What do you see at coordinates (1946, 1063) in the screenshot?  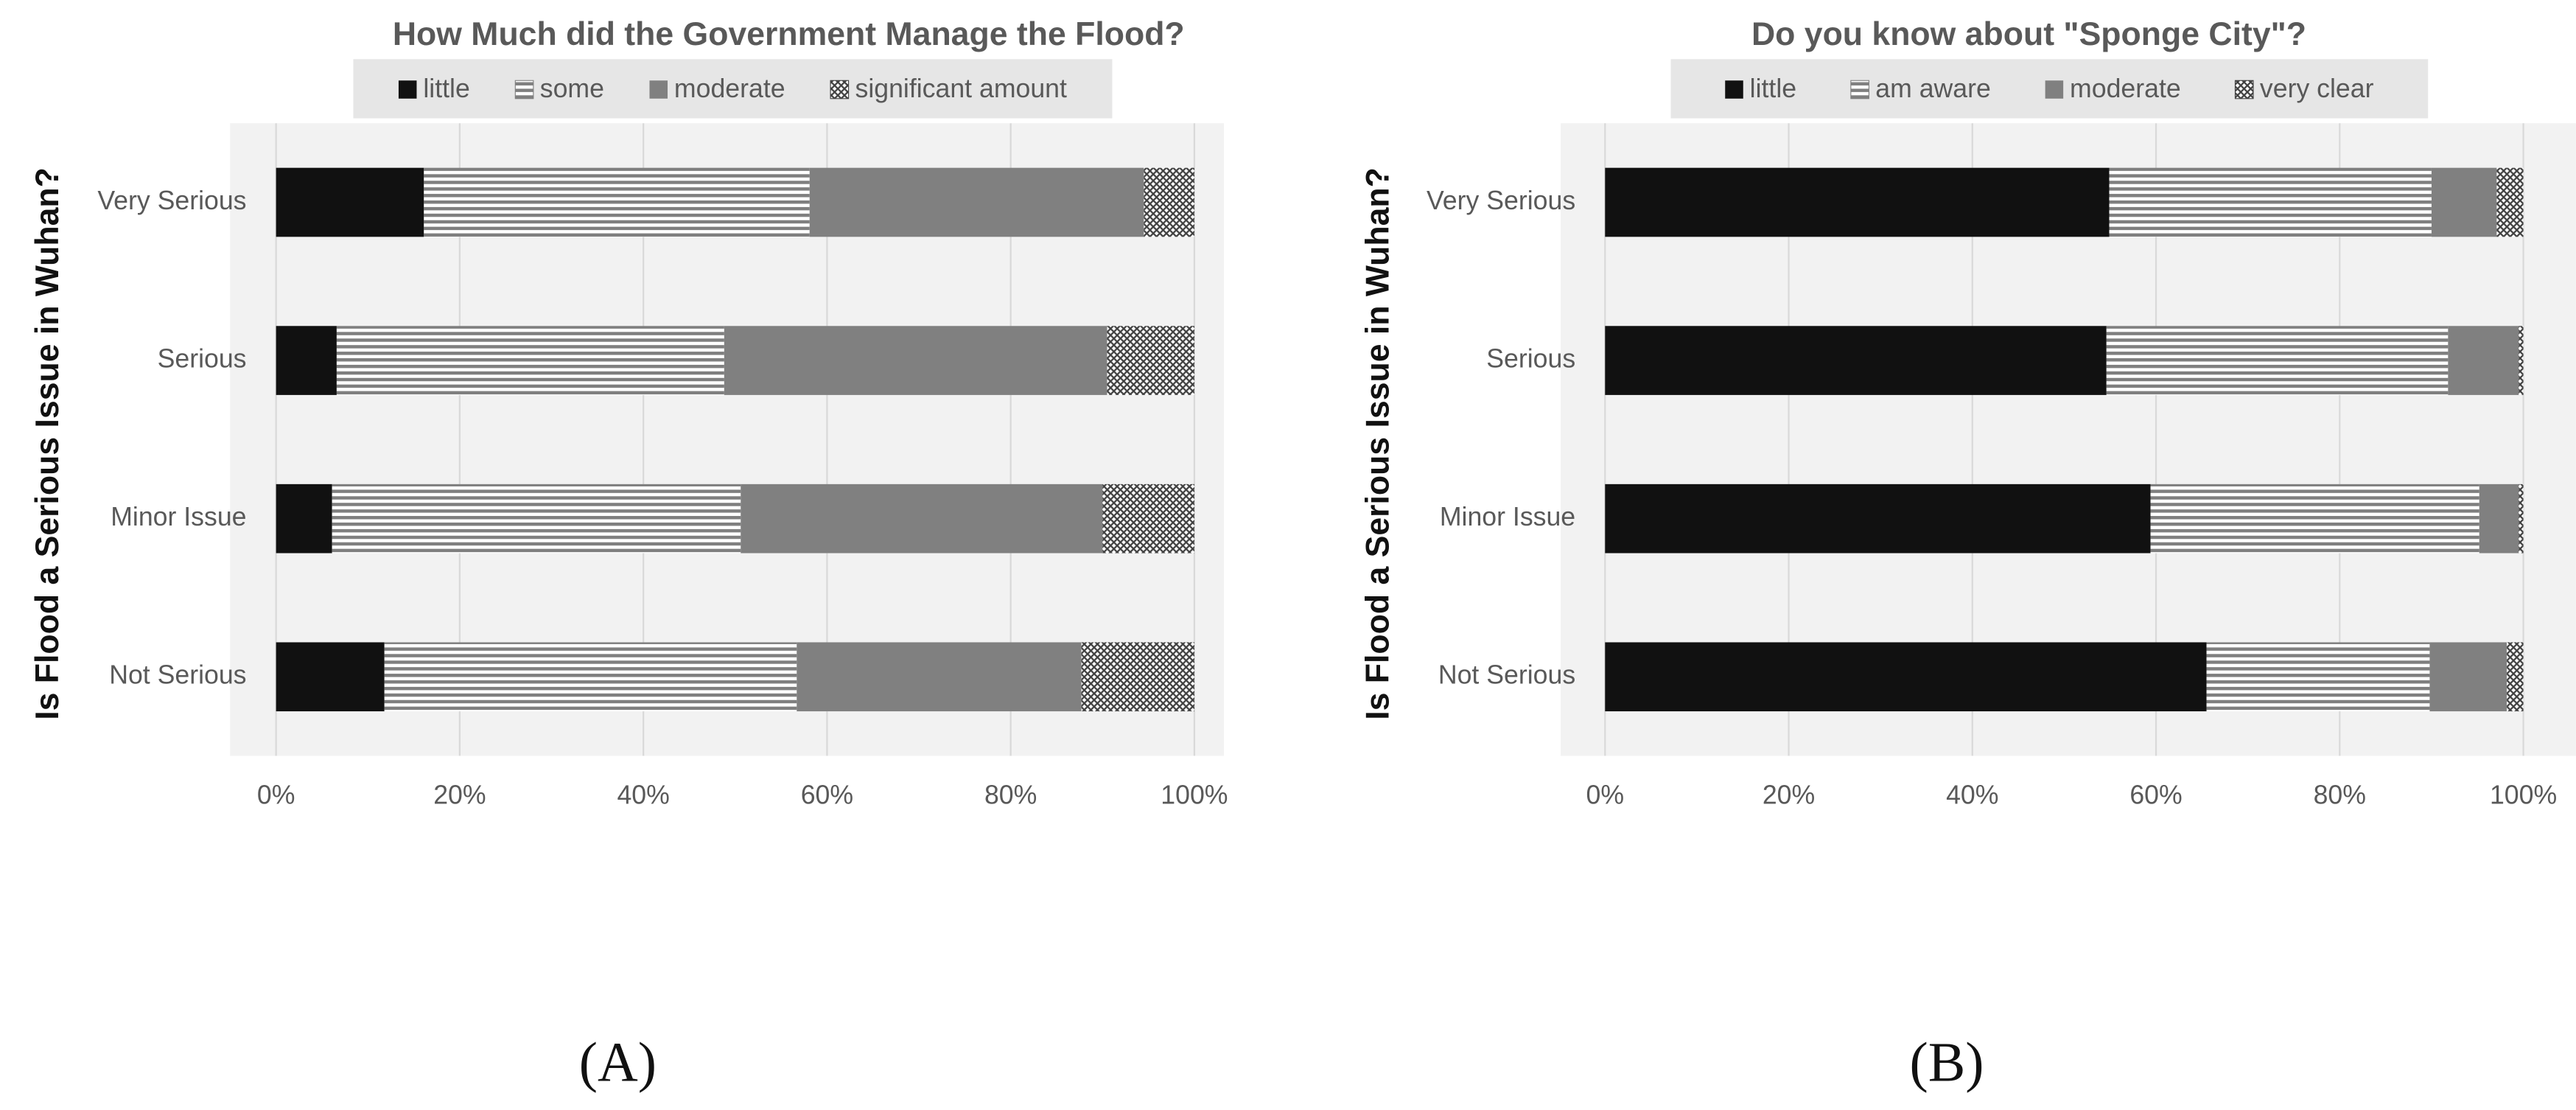 I see `panel-label: (B)` at bounding box center [1946, 1063].